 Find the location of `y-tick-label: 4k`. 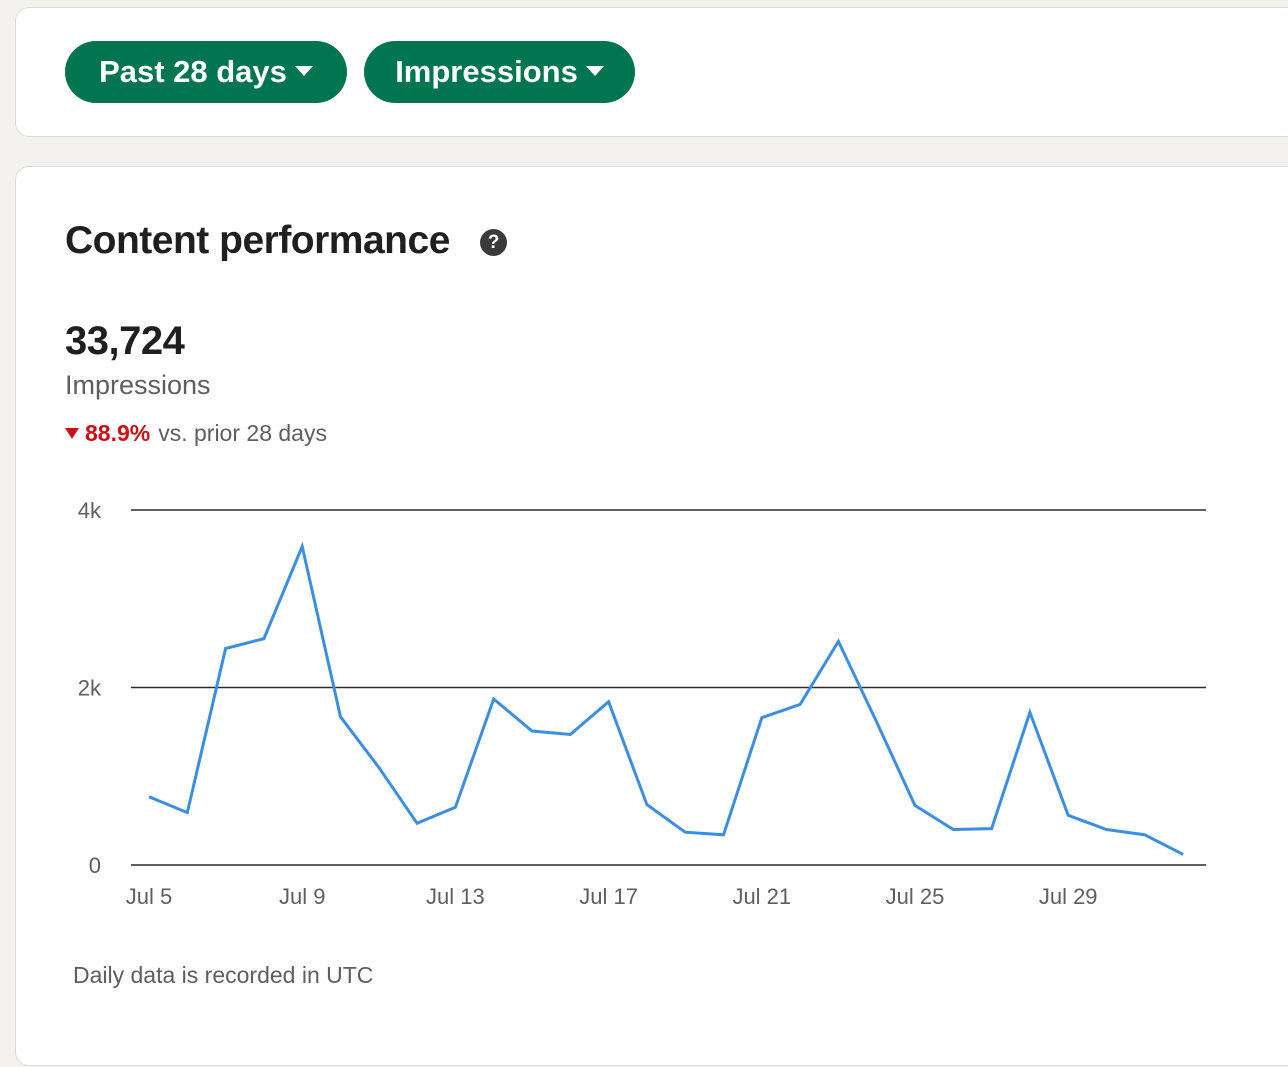

y-tick-label: 4k is located at coordinates (90, 510).